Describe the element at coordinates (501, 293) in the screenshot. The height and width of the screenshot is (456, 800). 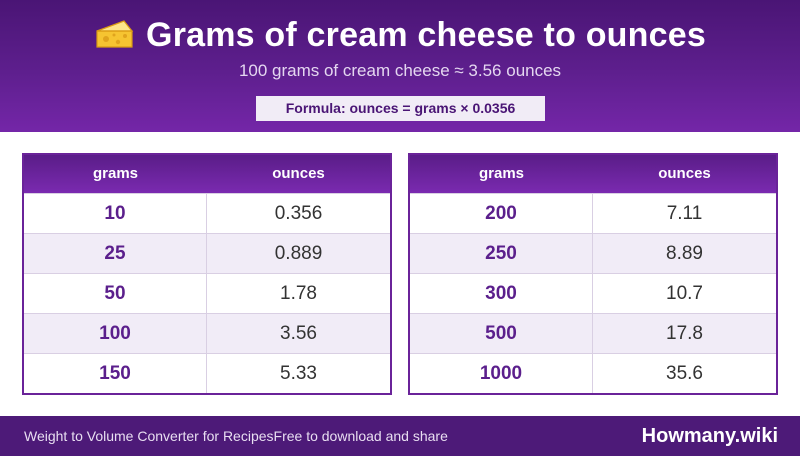
I see `grams-cell: 300` at that location.